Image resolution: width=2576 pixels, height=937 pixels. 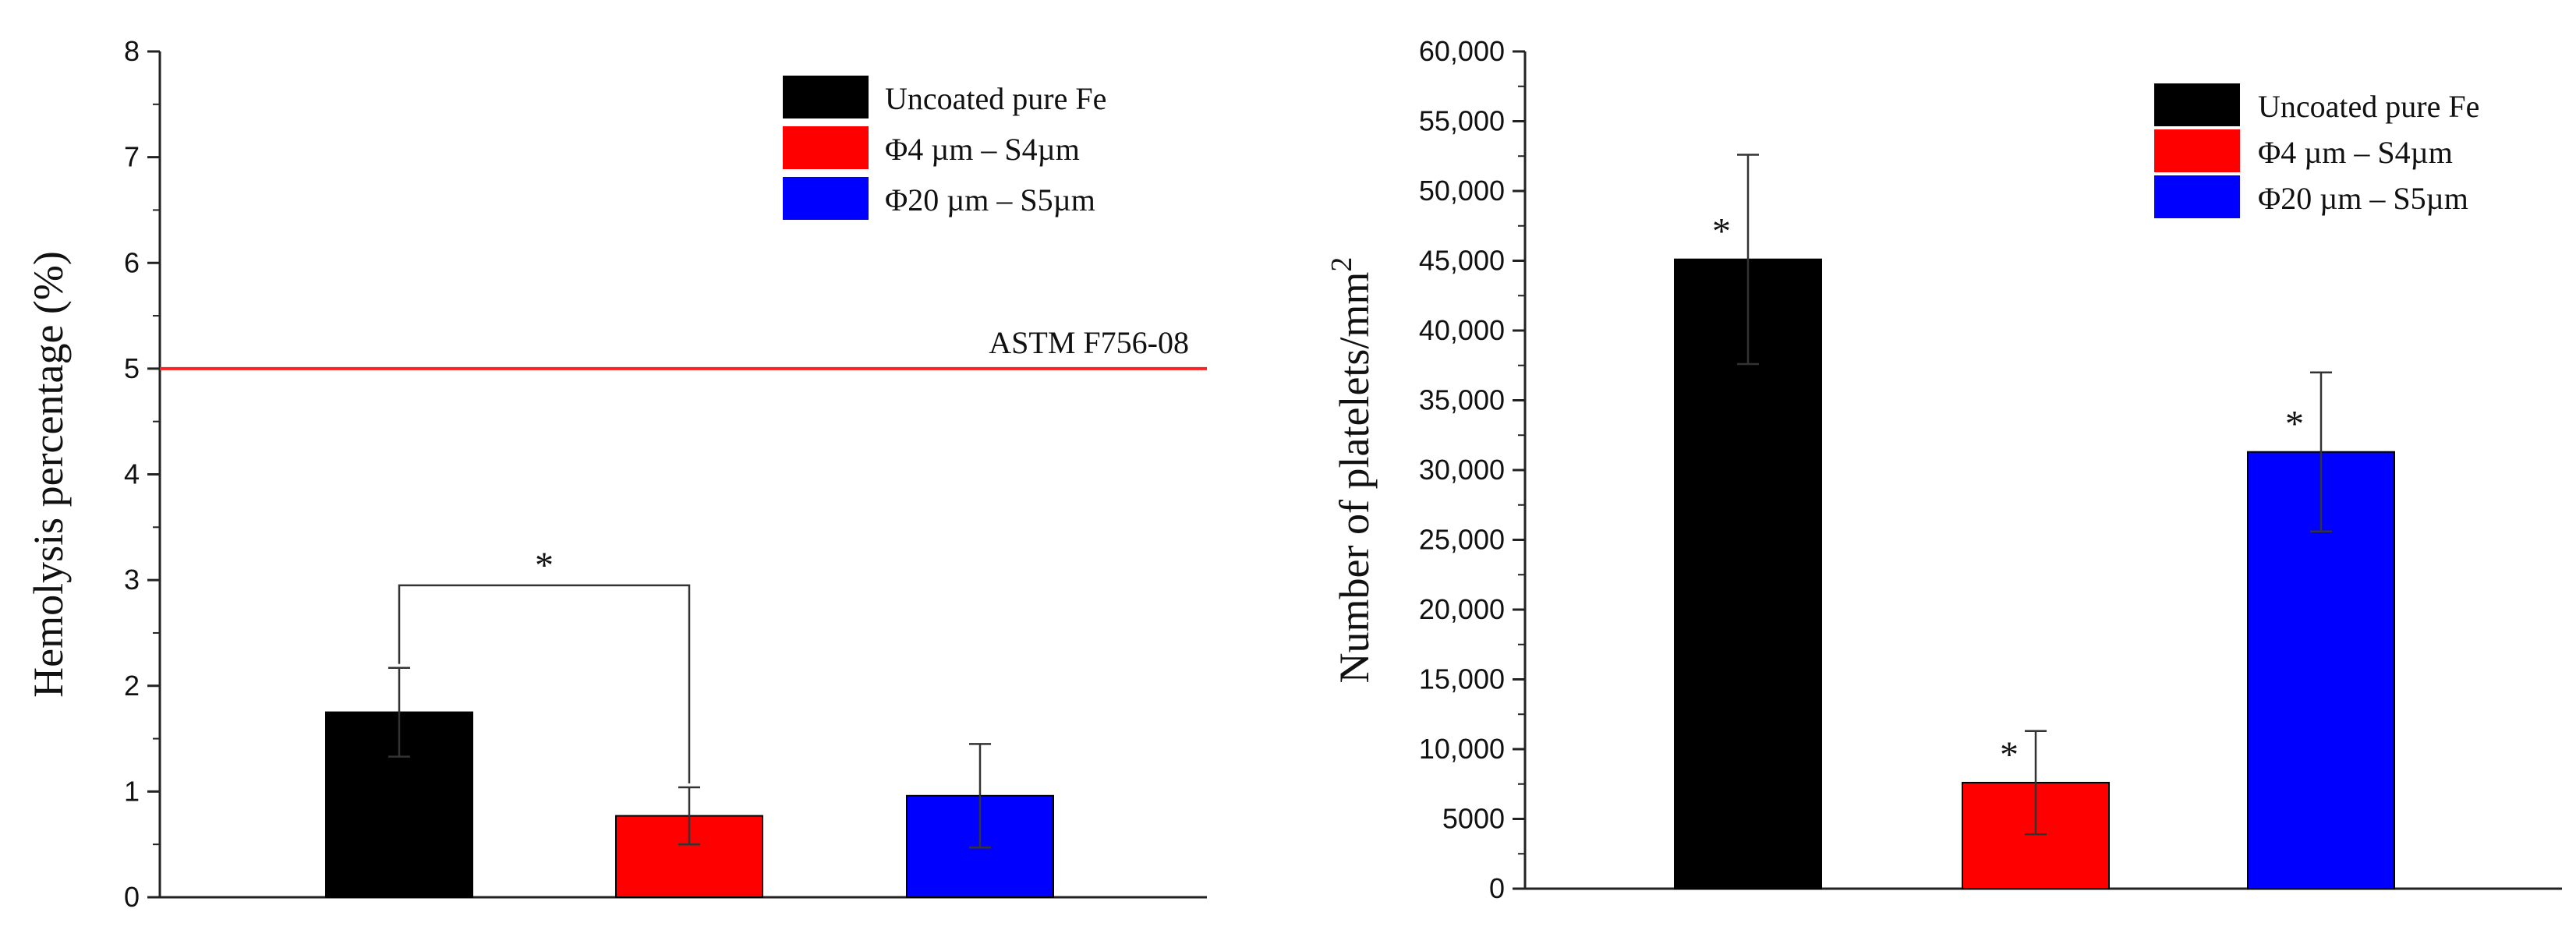 What do you see at coordinates (1462, 609) in the screenshot?
I see `y-tick-label: 20,000` at bounding box center [1462, 609].